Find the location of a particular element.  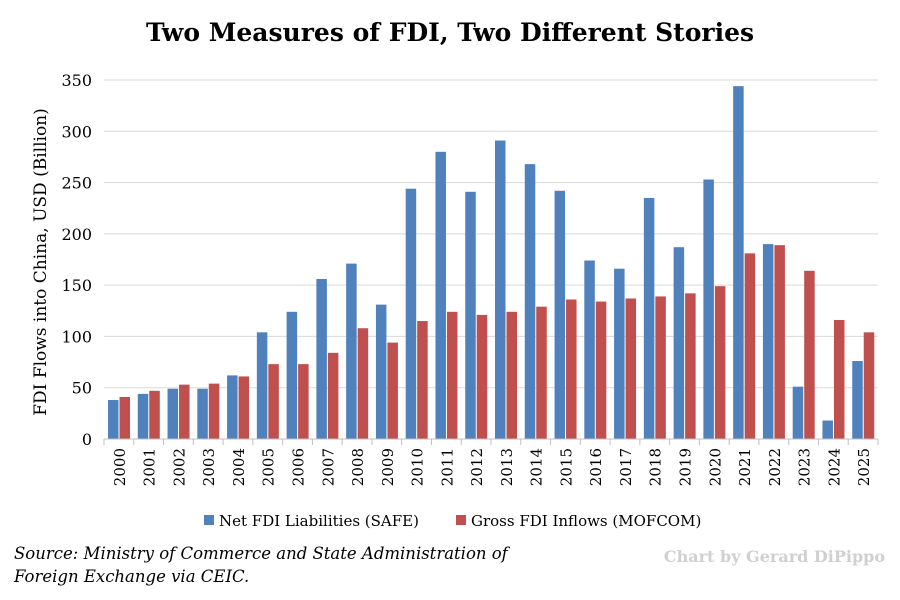

x-tick-label: 2012 is located at coordinates (477, 467).